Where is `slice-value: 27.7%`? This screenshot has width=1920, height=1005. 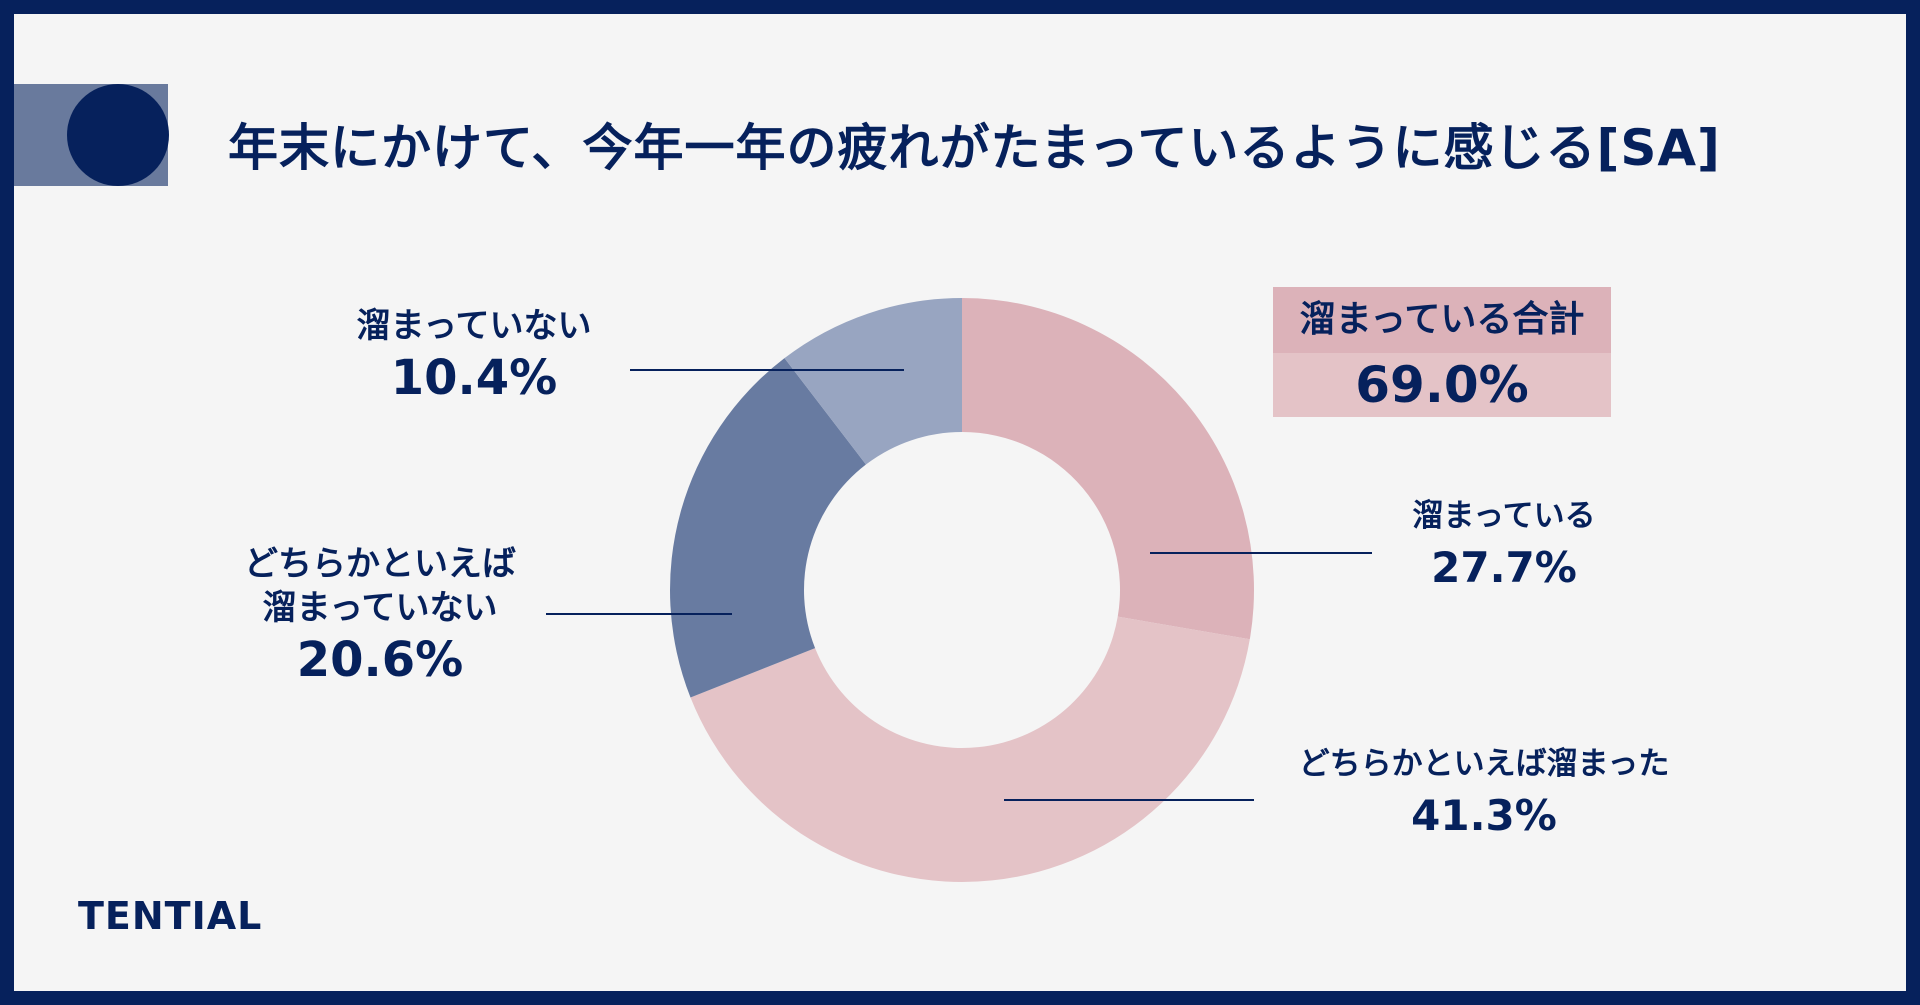 slice-value: 27.7% is located at coordinates (1504, 567).